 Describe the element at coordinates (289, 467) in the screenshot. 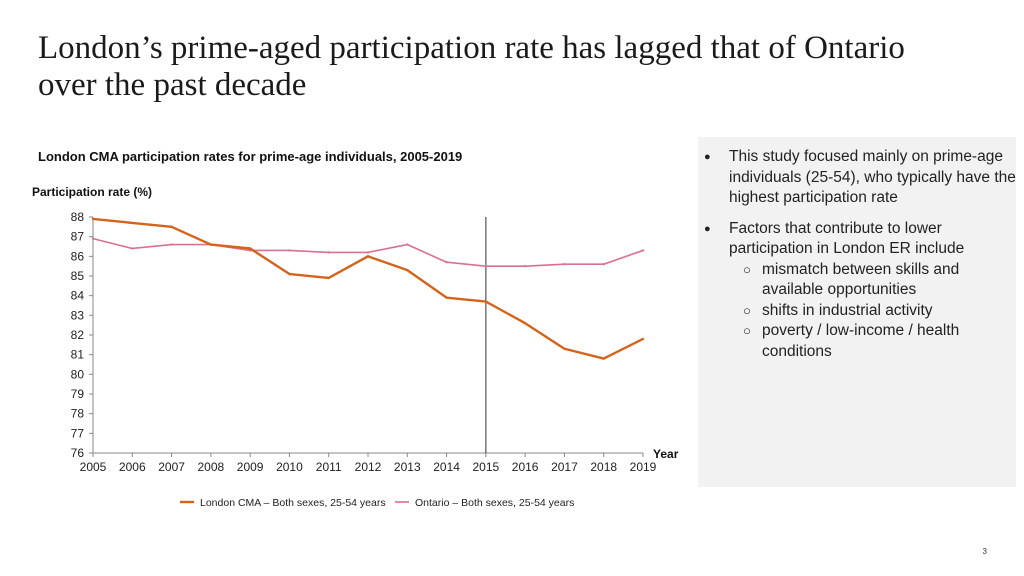

I see `x-tick-label: 2010` at that location.